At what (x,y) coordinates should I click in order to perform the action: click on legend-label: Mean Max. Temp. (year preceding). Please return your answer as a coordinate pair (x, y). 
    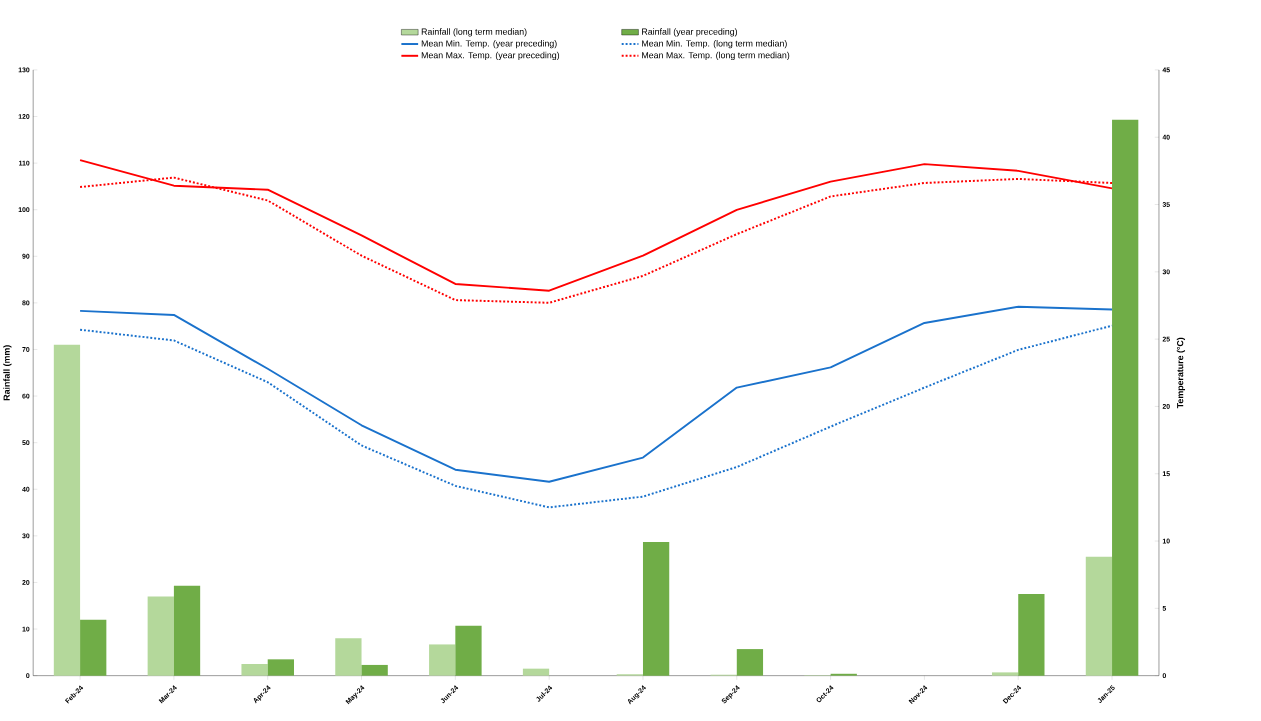
    Looking at the image, I should click on (490, 56).